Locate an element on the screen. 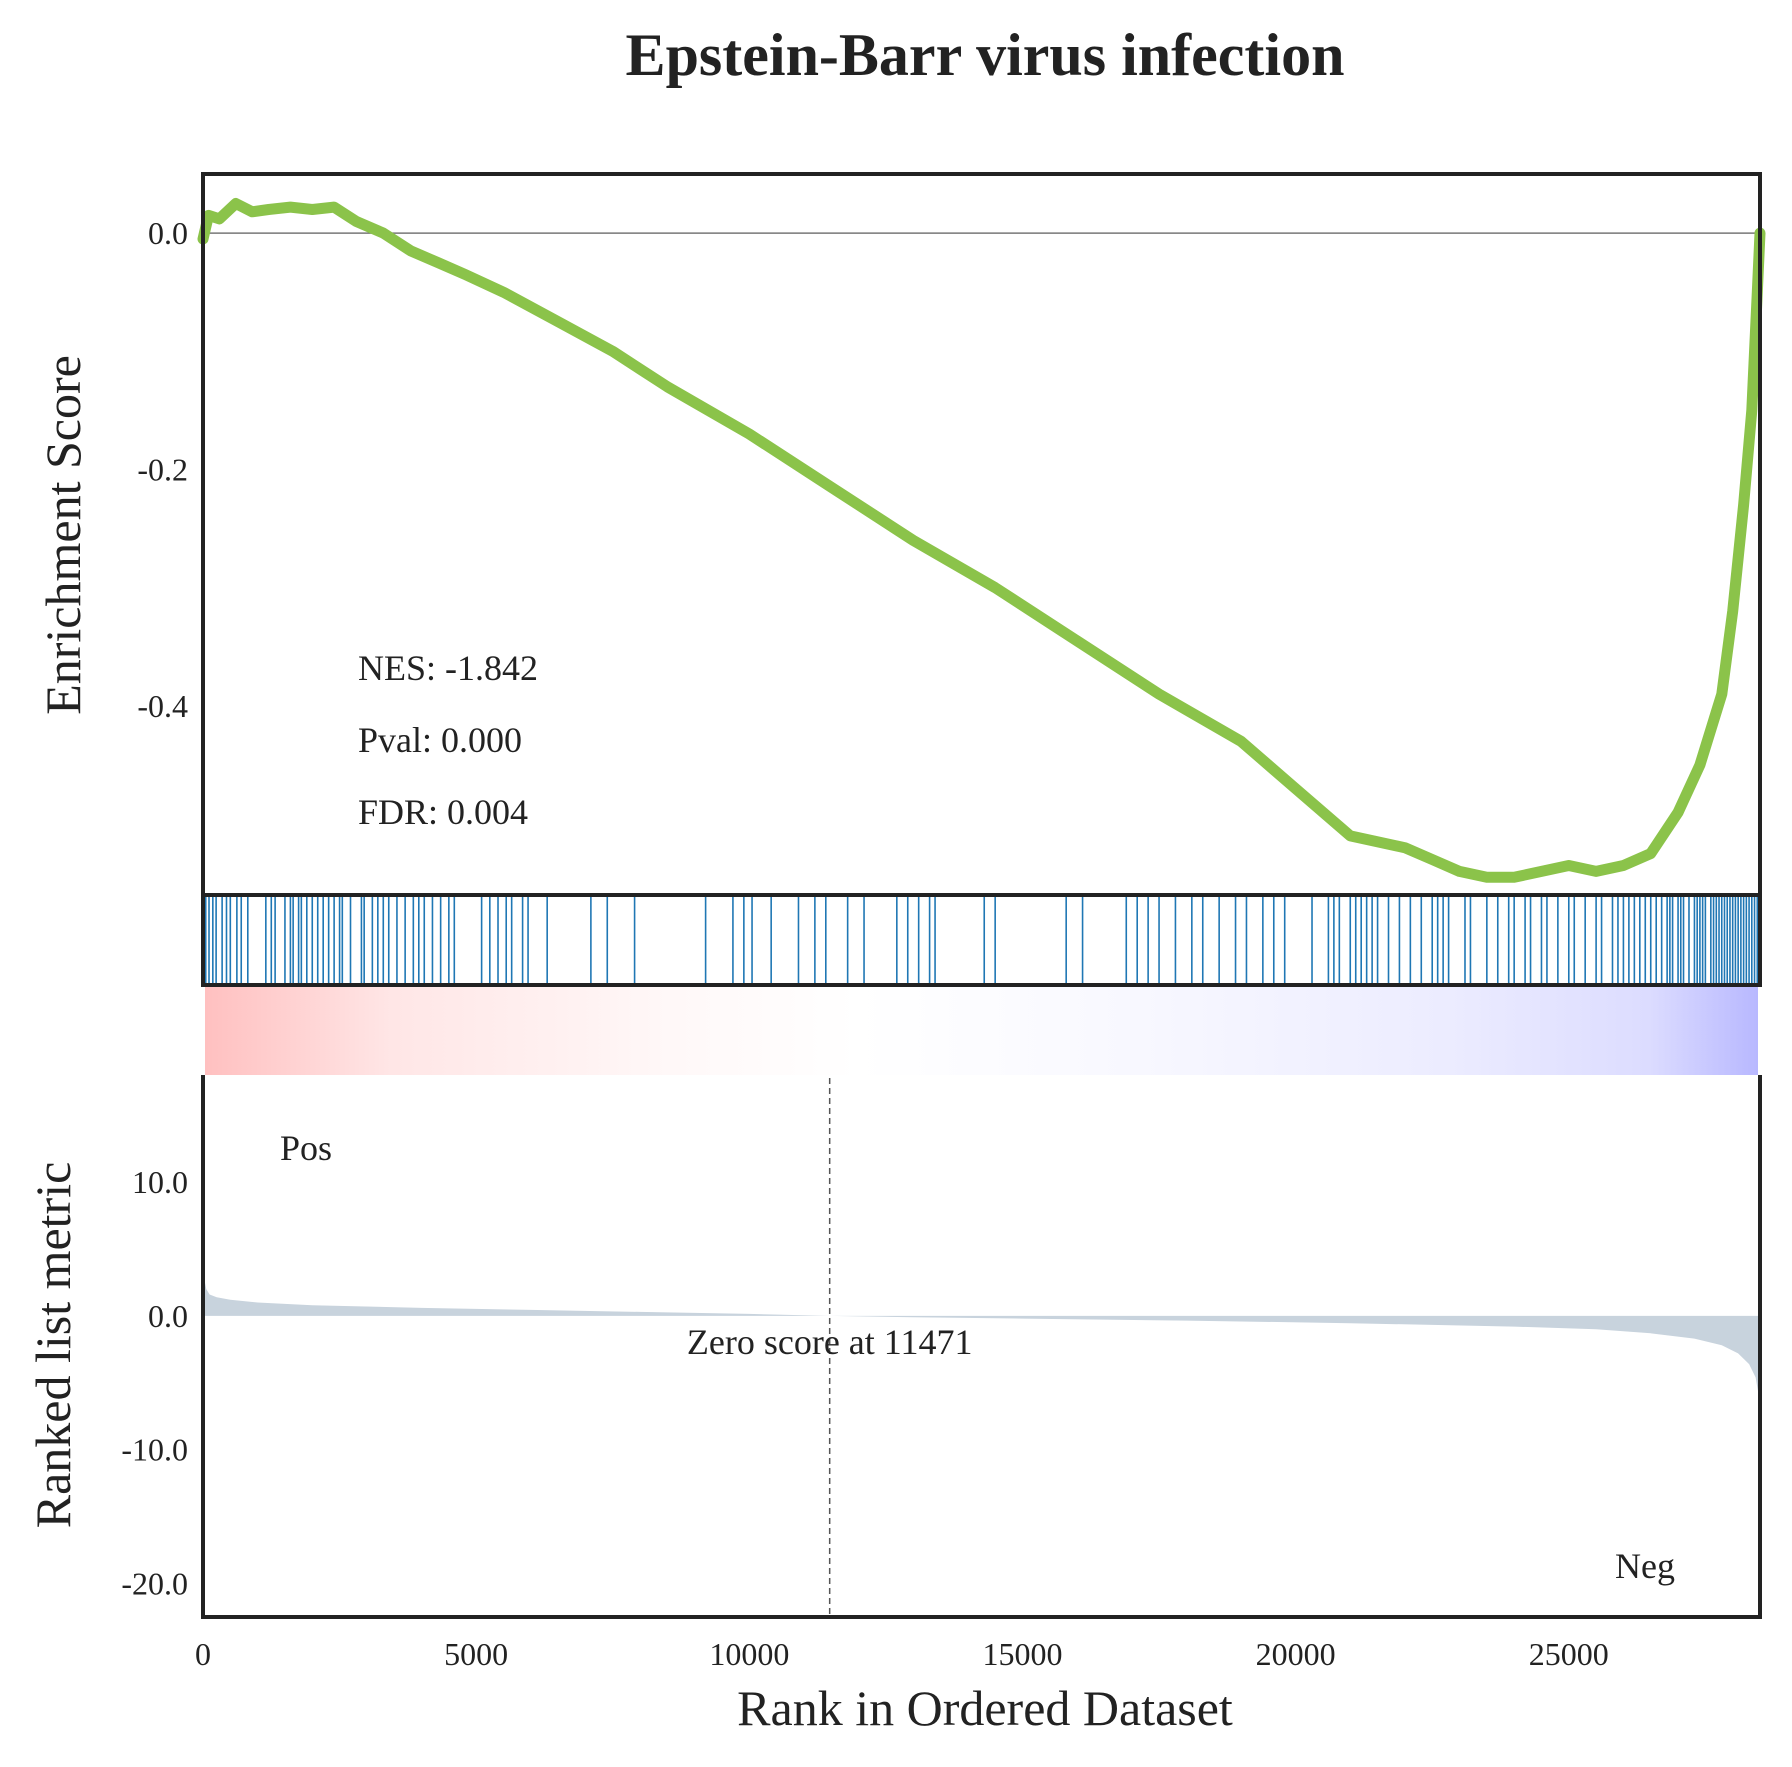 This screenshot has width=1792, height=1767. hit-lines is located at coordinates (981, 940).